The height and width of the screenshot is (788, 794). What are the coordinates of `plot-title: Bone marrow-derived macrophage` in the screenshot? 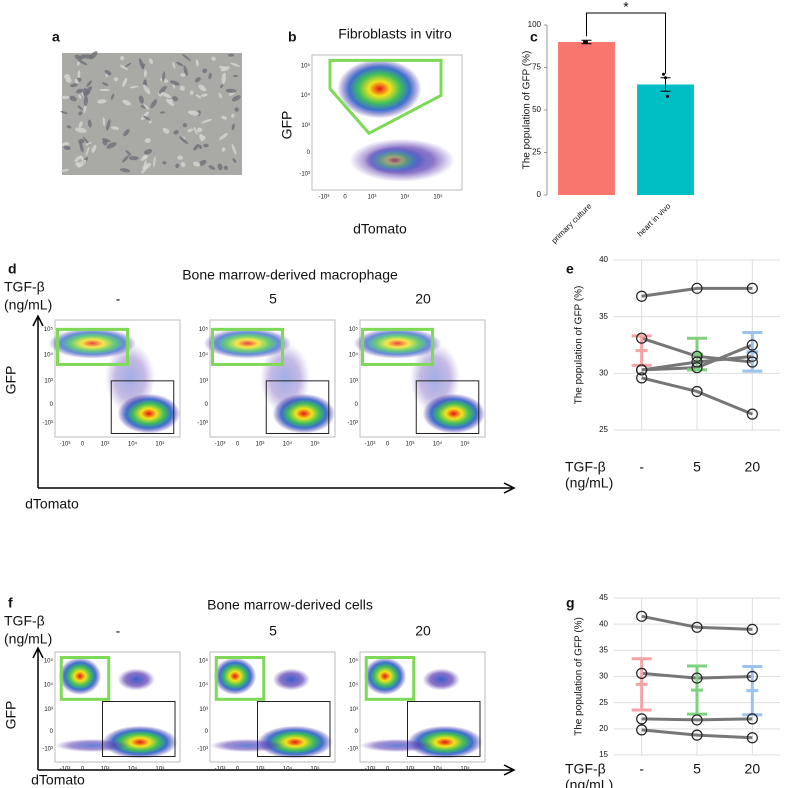 It's located at (290, 275).